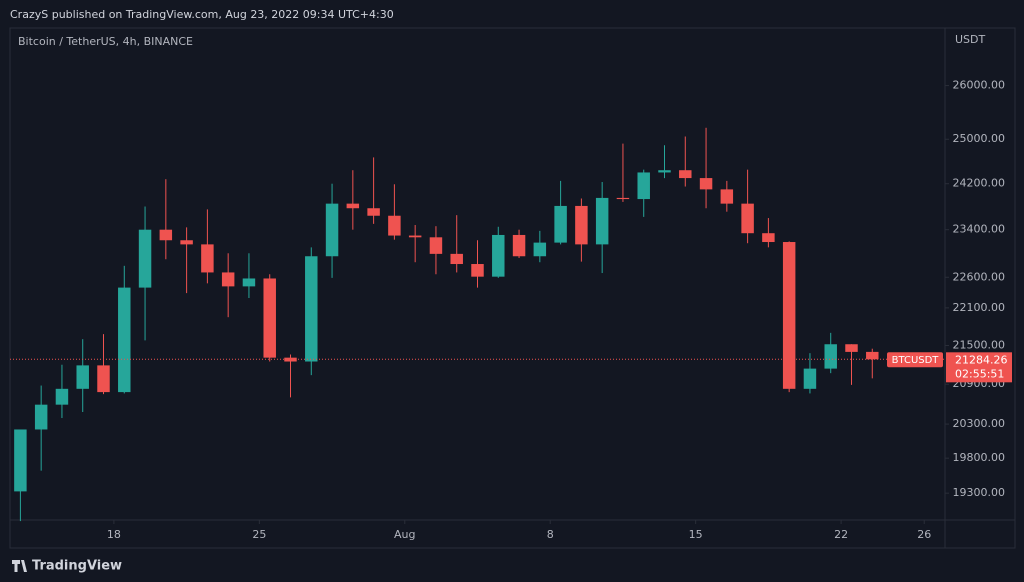 This screenshot has width=1024, height=582. I want to click on x-tick-label: 18, so click(114, 534).